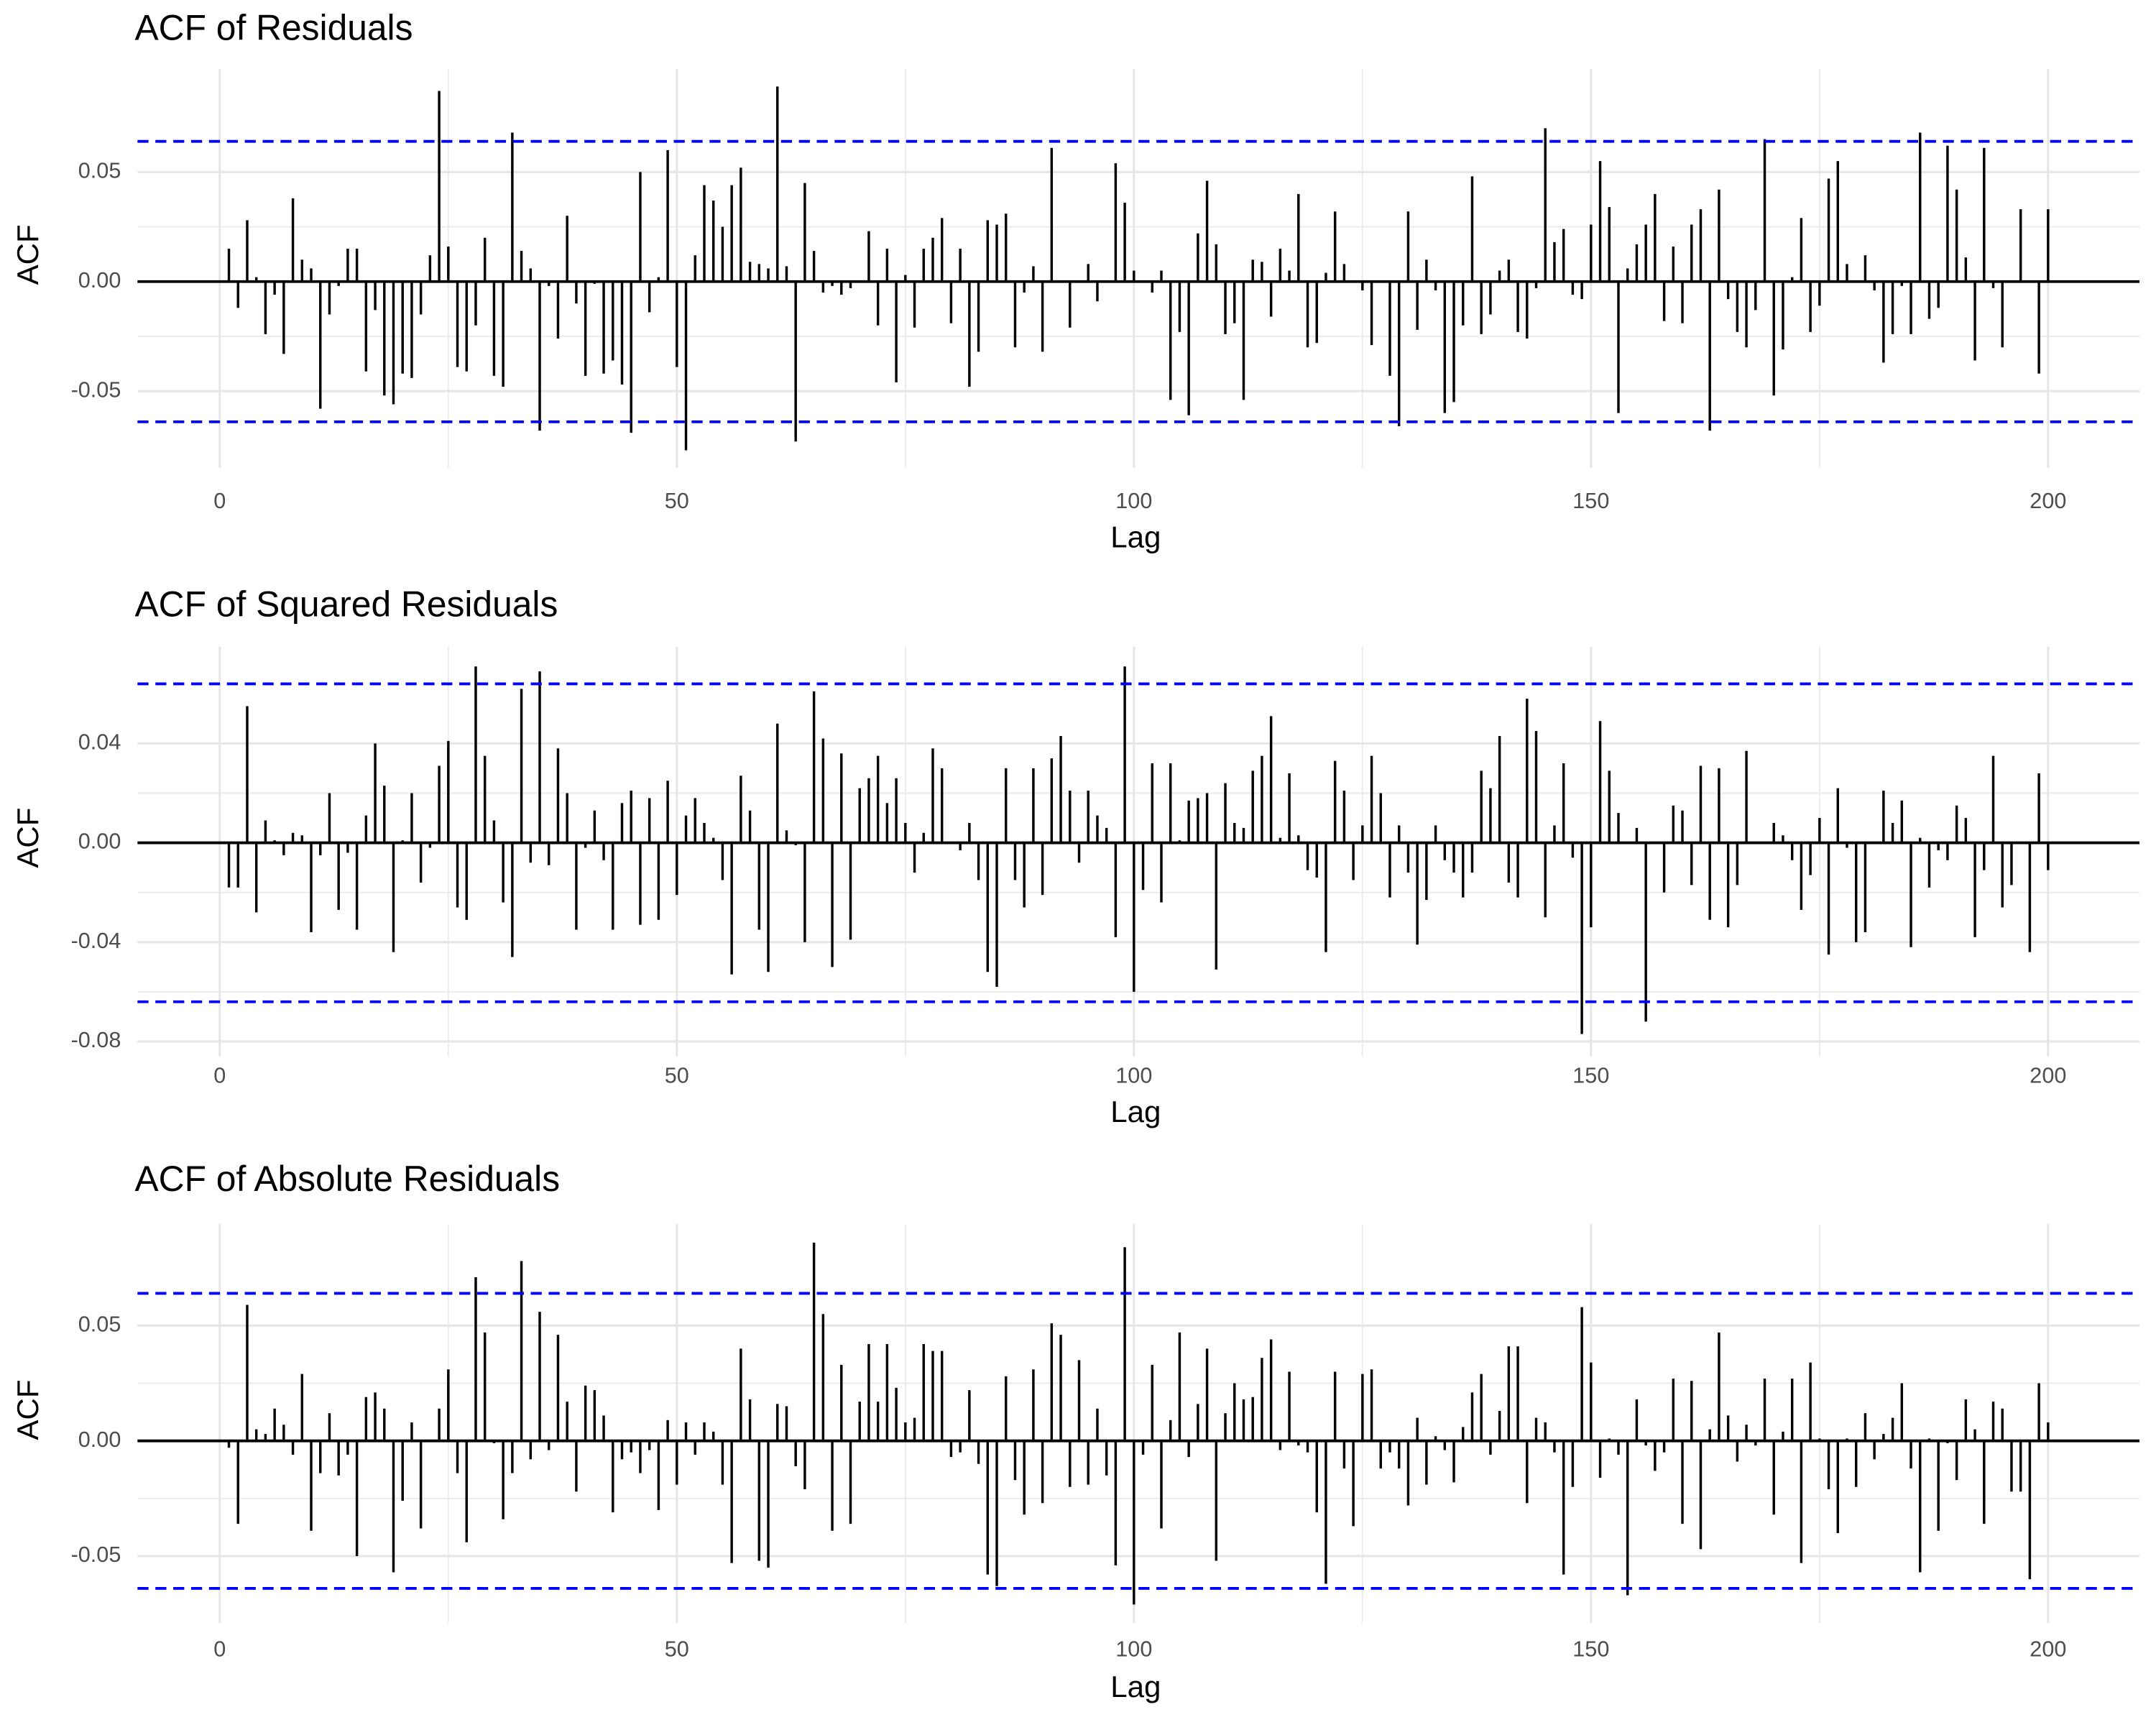 The height and width of the screenshot is (1725, 2156). Describe the element at coordinates (96, 1040) in the screenshot. I see `y-tick-label: -0.08` at that location.